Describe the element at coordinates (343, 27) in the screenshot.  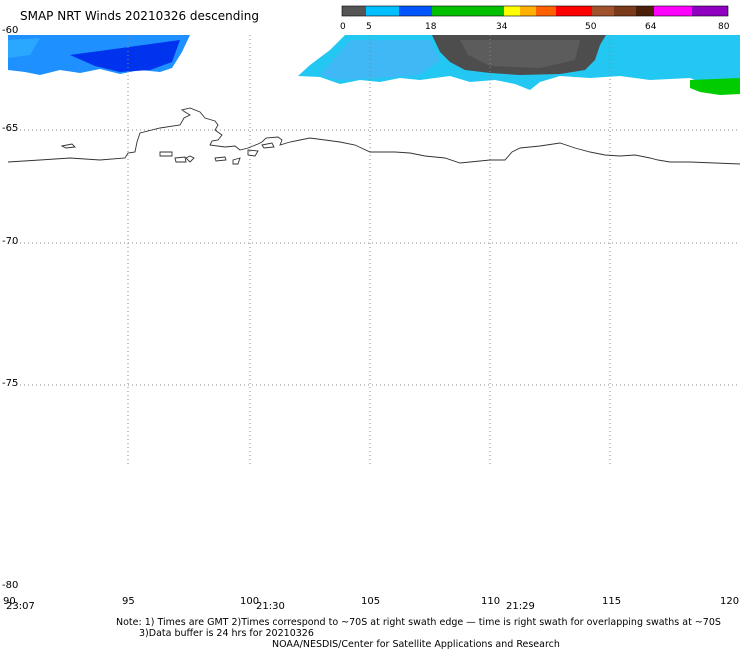
I see `colorbar-tick-0: 0` at that location.